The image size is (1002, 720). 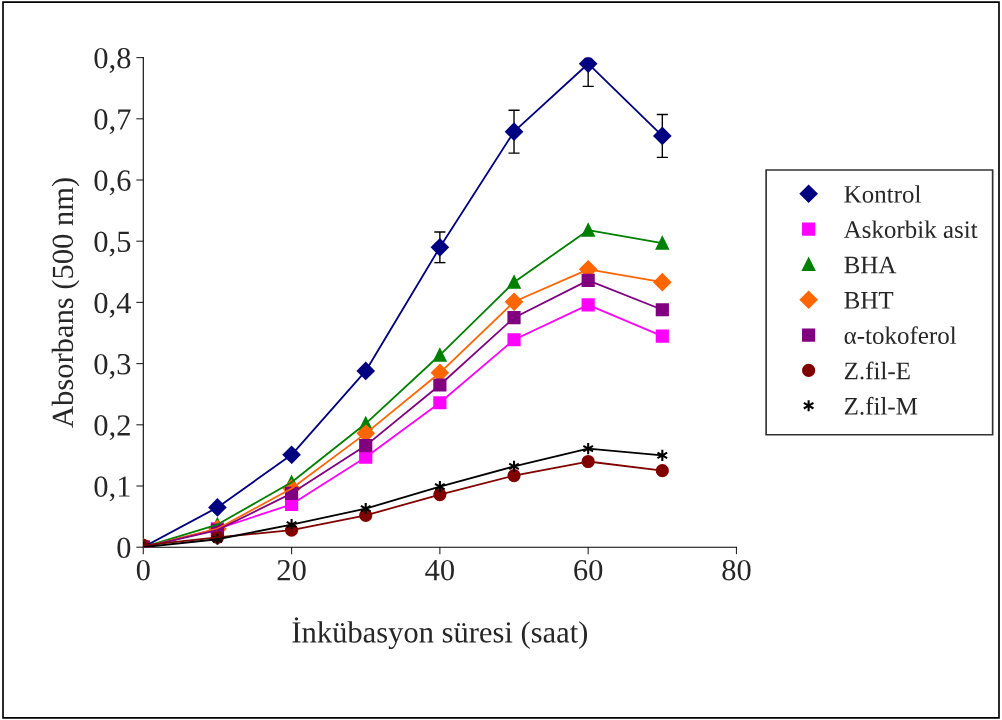 I want to click on legend-label: Kontrol, so click(x=882, y=194).